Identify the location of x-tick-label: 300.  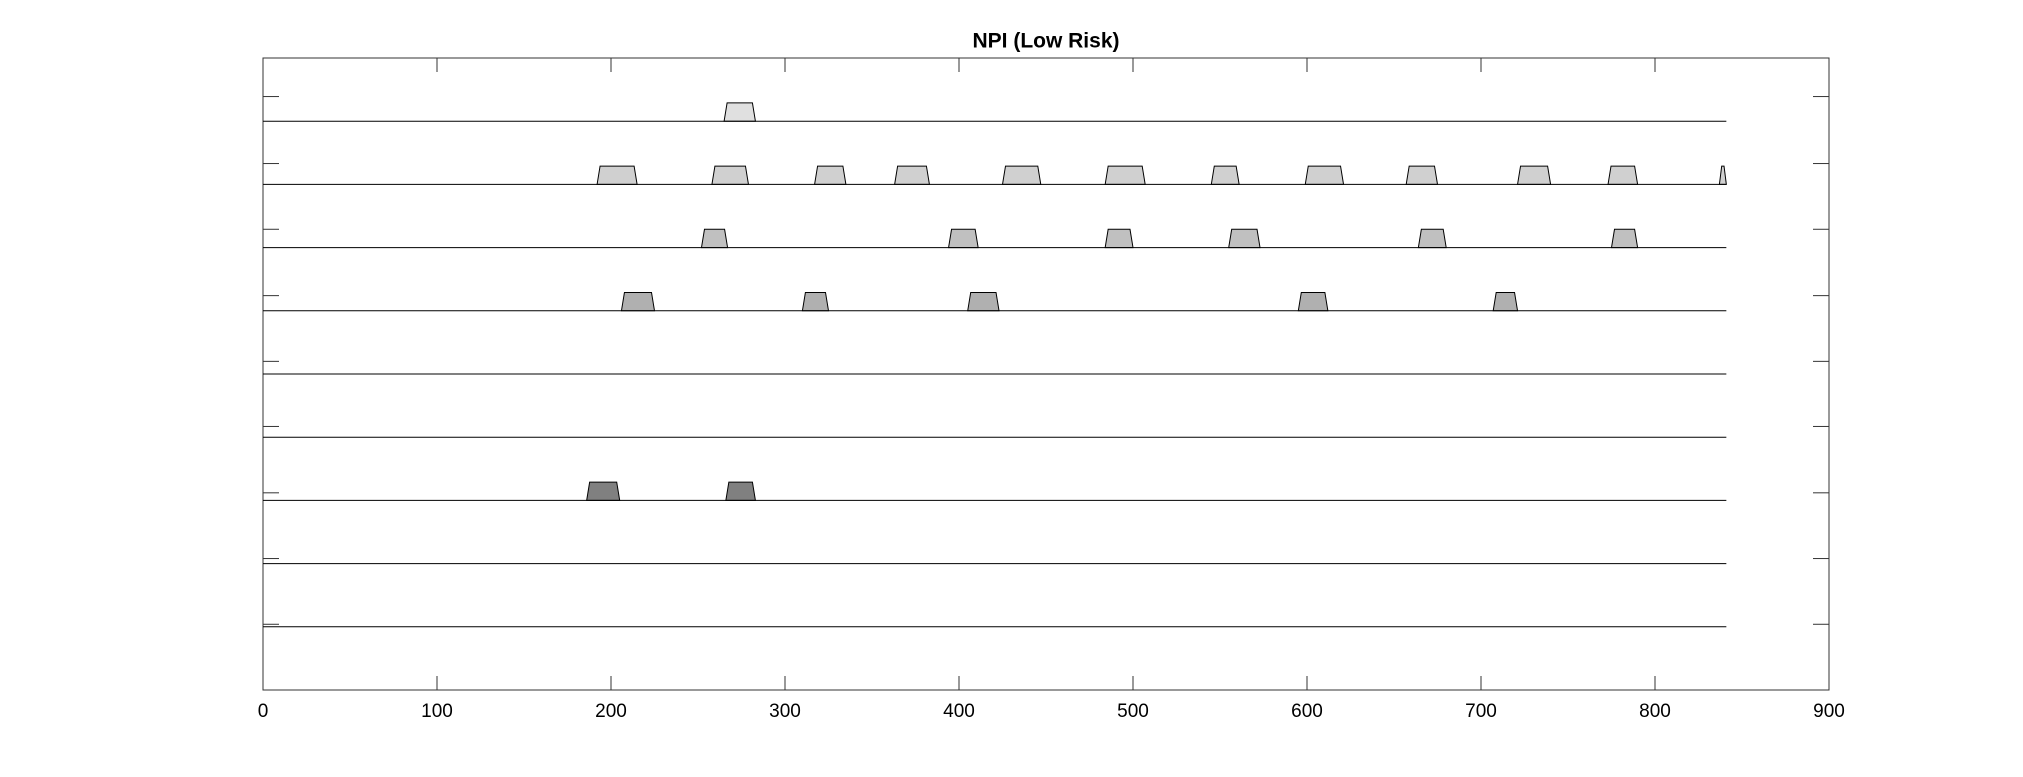
(785, 711).